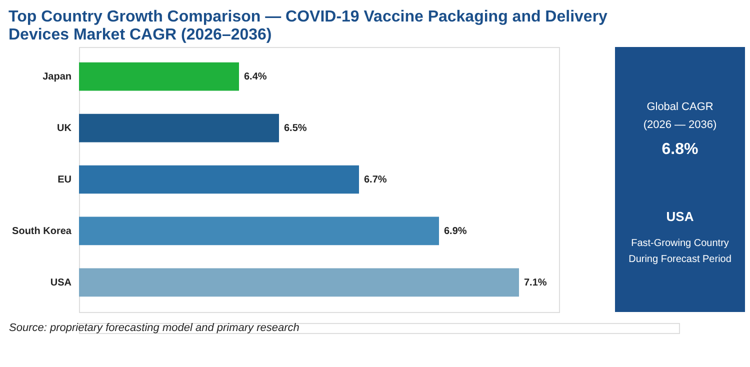  I want to click on data-label: 7.1%, so click(535, 282).